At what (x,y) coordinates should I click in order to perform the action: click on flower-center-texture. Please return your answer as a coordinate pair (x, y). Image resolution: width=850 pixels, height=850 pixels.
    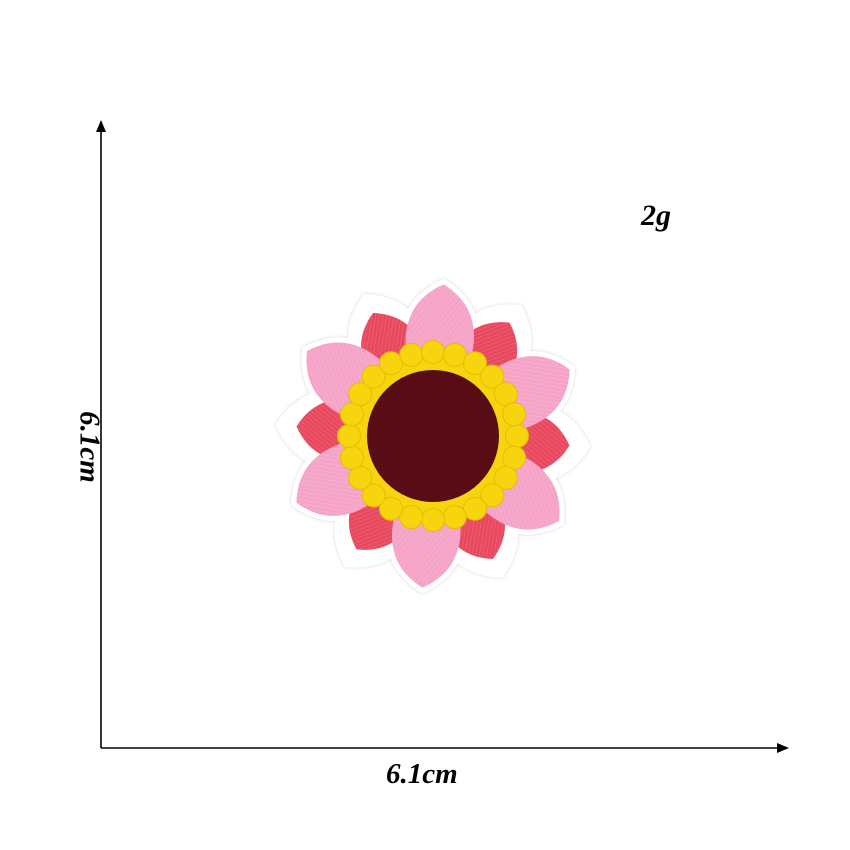
    Looking at the image, I should click on (433, 436).